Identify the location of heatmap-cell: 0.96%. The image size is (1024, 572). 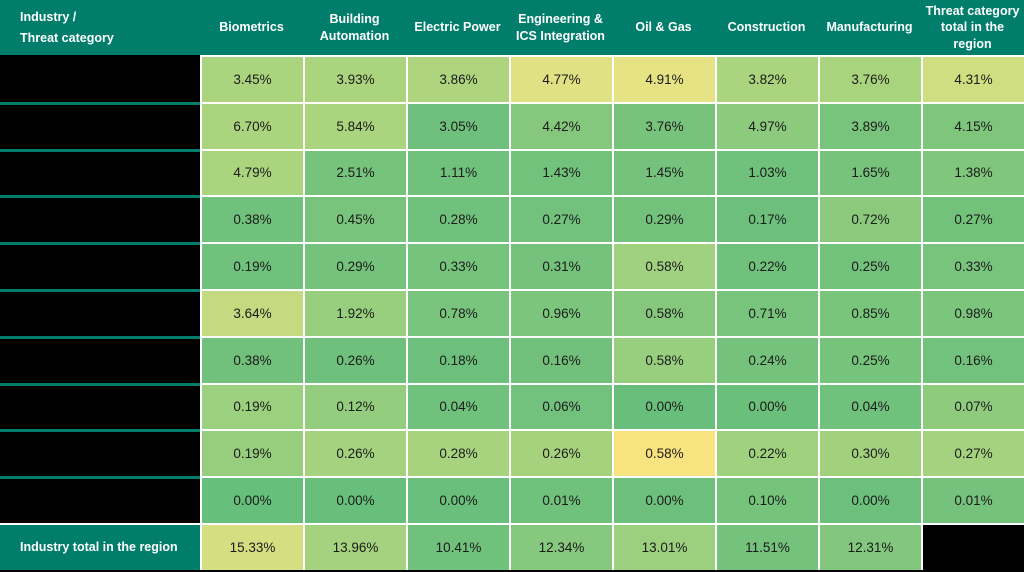
(560, 312).